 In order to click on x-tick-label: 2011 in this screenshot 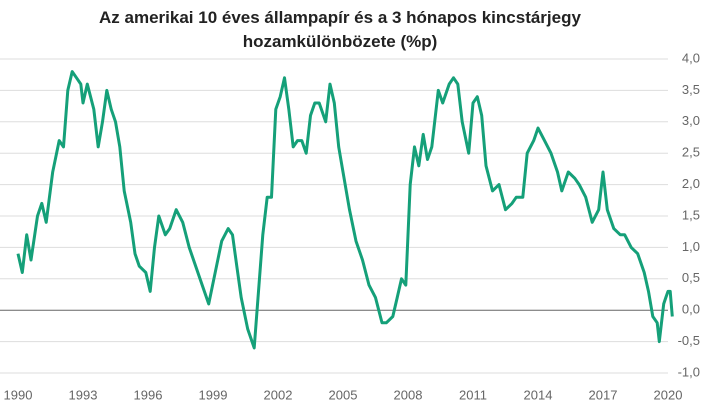, I will do `click(473, 394)`.